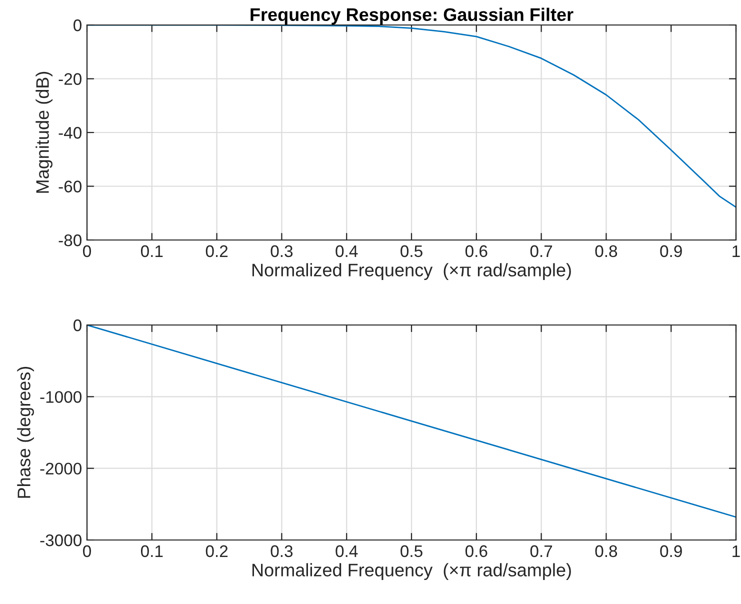  Describe the element at coordinates (61, 397) in the screenshot. I see `y-tick-label: -1000` at that location.